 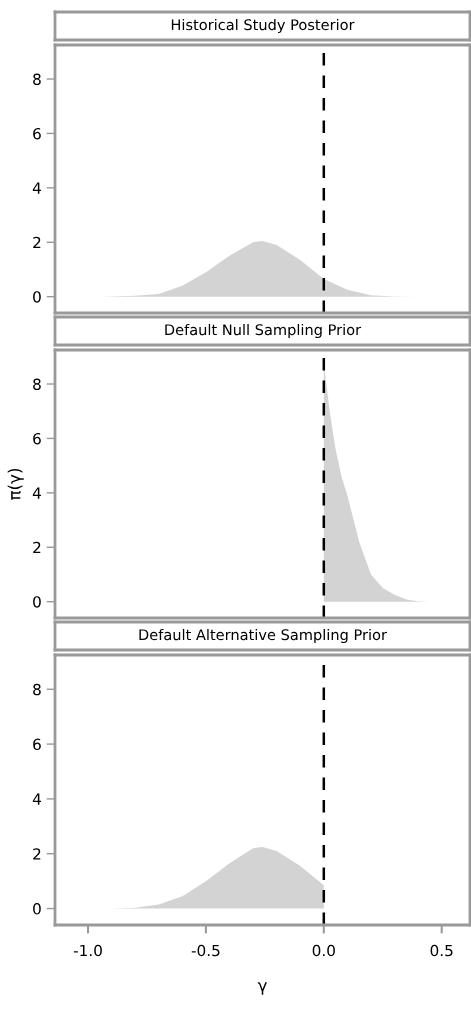 I want to click on chart-title: Default Alternative Sampling Prior, so click(x=263, y=636).